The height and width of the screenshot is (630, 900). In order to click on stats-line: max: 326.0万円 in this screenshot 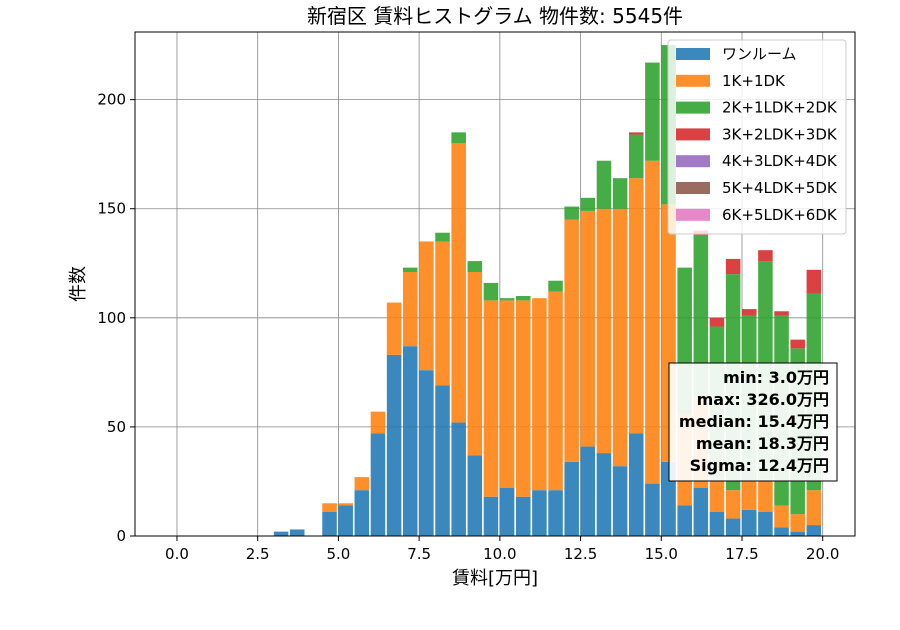, I will do `click(763, 399)`.